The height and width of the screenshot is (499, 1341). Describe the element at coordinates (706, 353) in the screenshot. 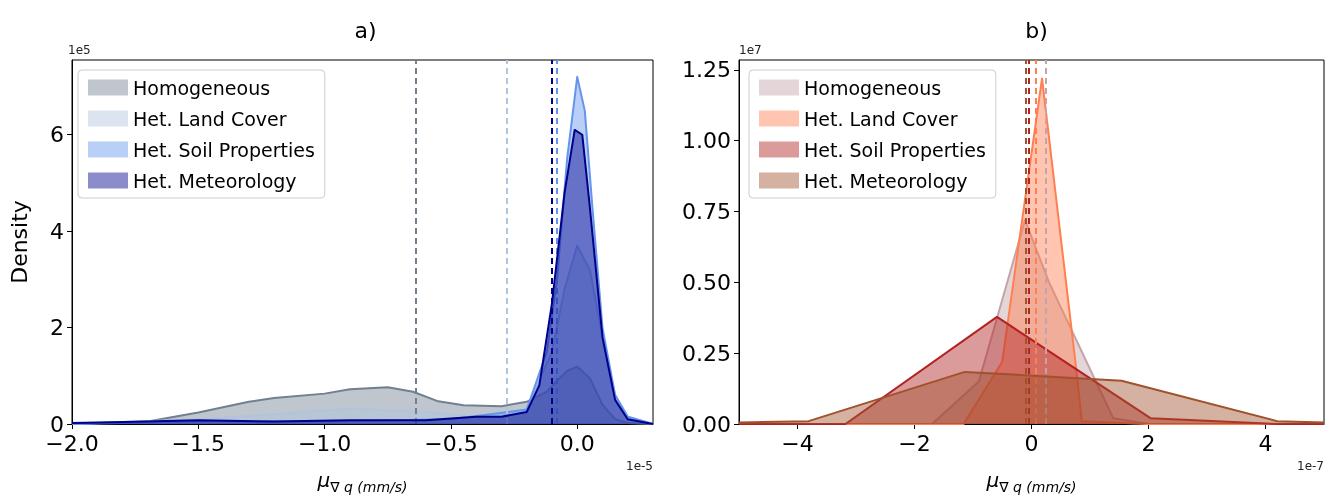

I see `y-tick-label: 0.25` at that location.